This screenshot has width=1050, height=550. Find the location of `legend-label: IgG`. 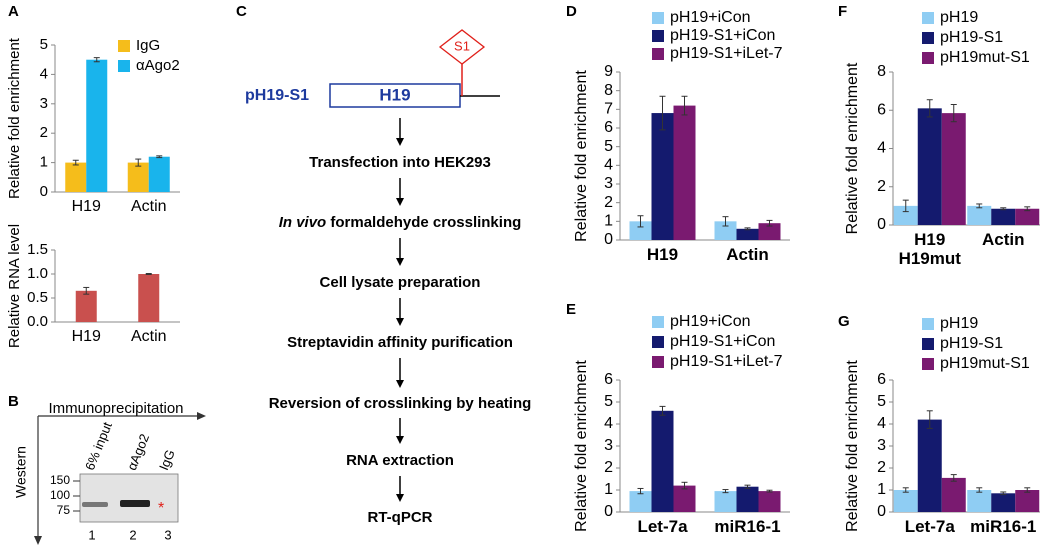

legend-label: IgG is located at coordinates (148, 45).